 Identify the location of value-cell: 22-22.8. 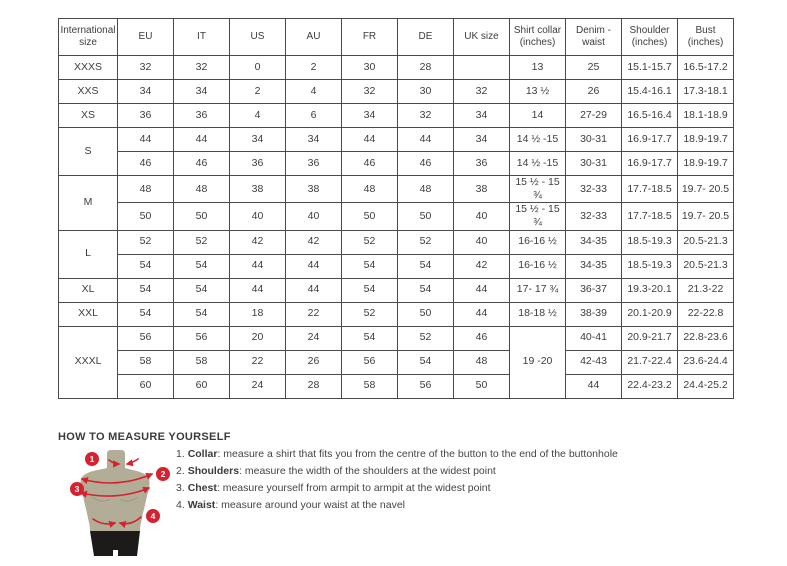
(705, 314).